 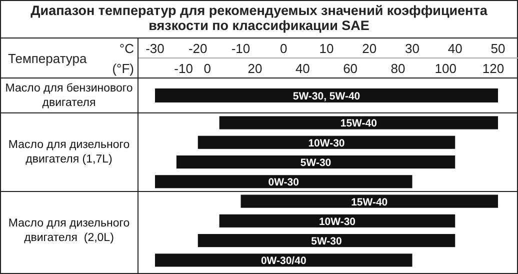 What do you see at coordinates (155, 48) in the screenshot?
I see `x-tick-label: -30` at bounding box center [155, 48].